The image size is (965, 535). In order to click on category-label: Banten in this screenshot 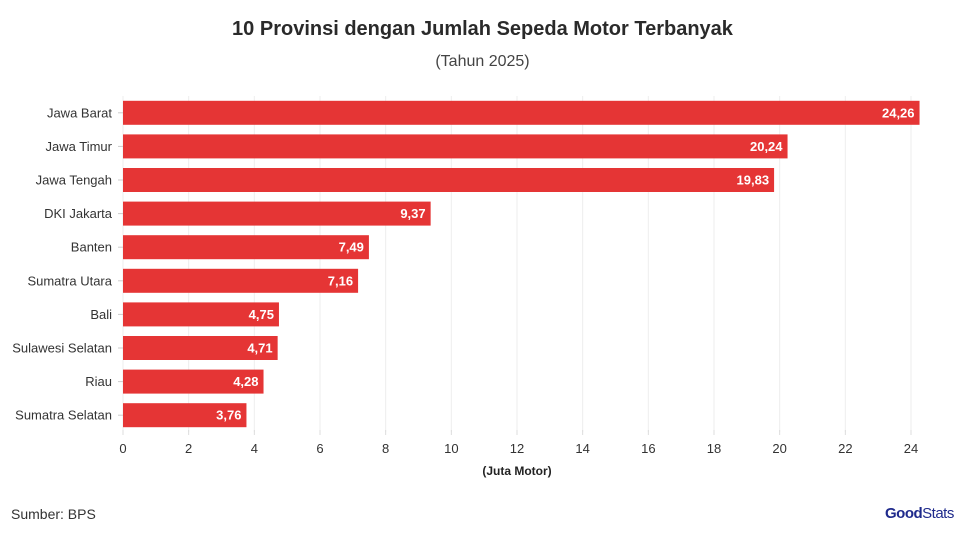, I will do `click(91, 247)`.